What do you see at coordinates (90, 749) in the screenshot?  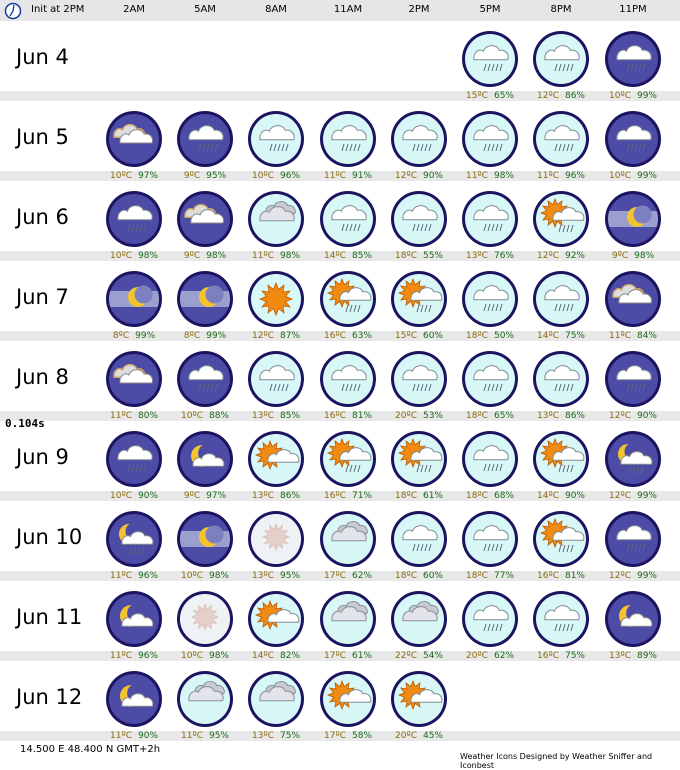 I see `location-coordinates: 14.500 E 48.400 N GMT+2h` at bounding box center [90, 749].